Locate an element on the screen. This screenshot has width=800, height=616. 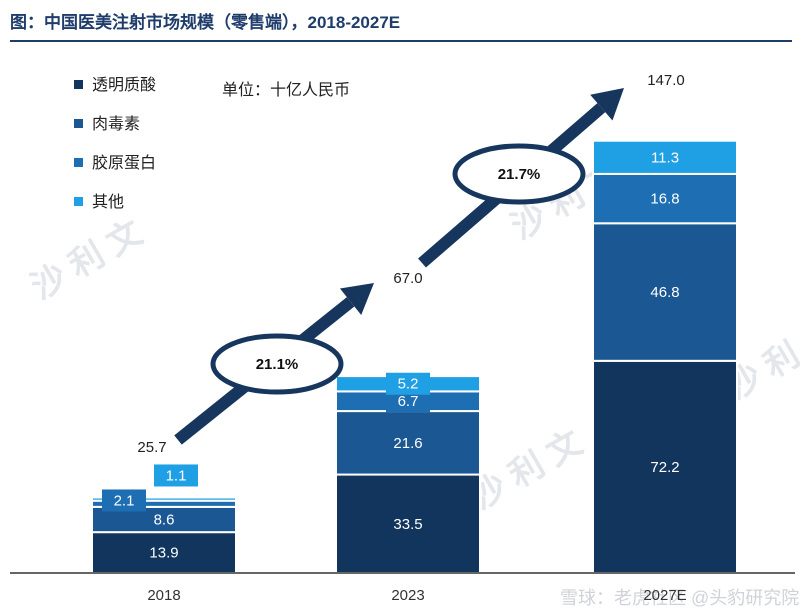
segment-value-label: 13.9 is located at coordinates (163, 553).